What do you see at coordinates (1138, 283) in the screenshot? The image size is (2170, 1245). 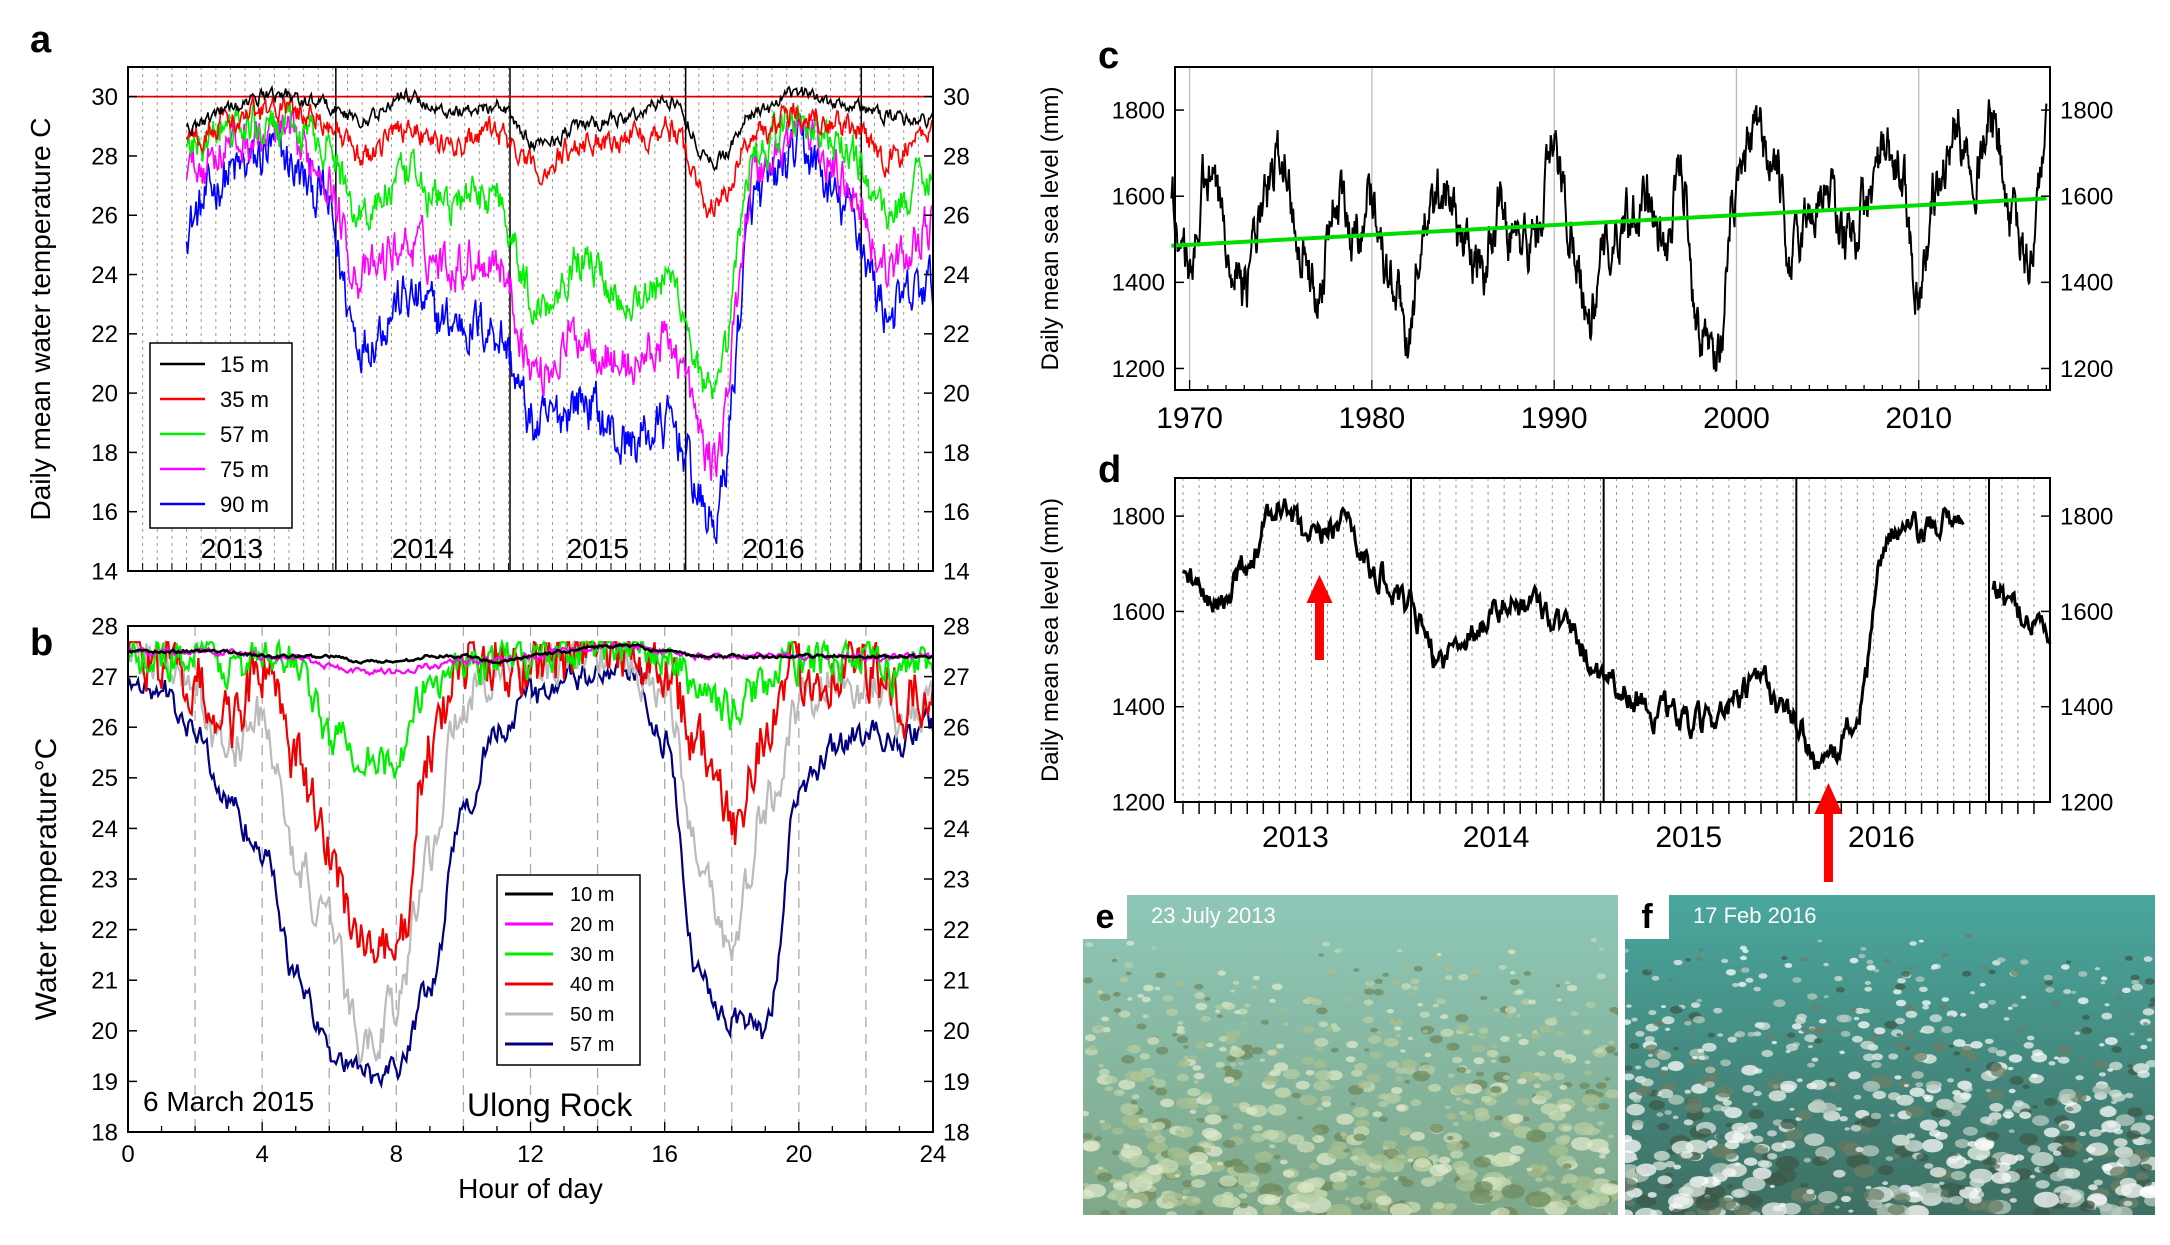 I see `ytick-label-left: 1400` at bounding box center [1138, 283].